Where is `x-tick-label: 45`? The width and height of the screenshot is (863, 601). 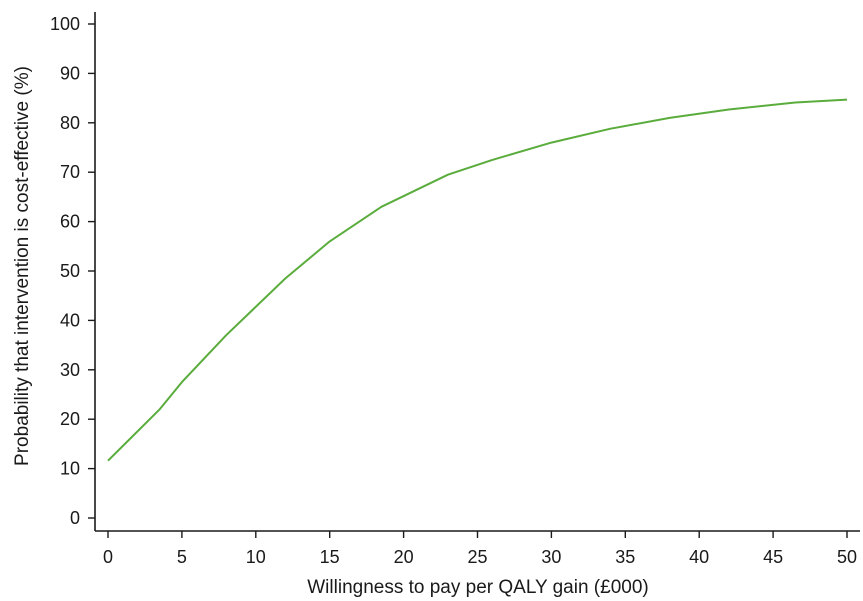 x-tick-label: 45 is located at coordinates (773, 557).